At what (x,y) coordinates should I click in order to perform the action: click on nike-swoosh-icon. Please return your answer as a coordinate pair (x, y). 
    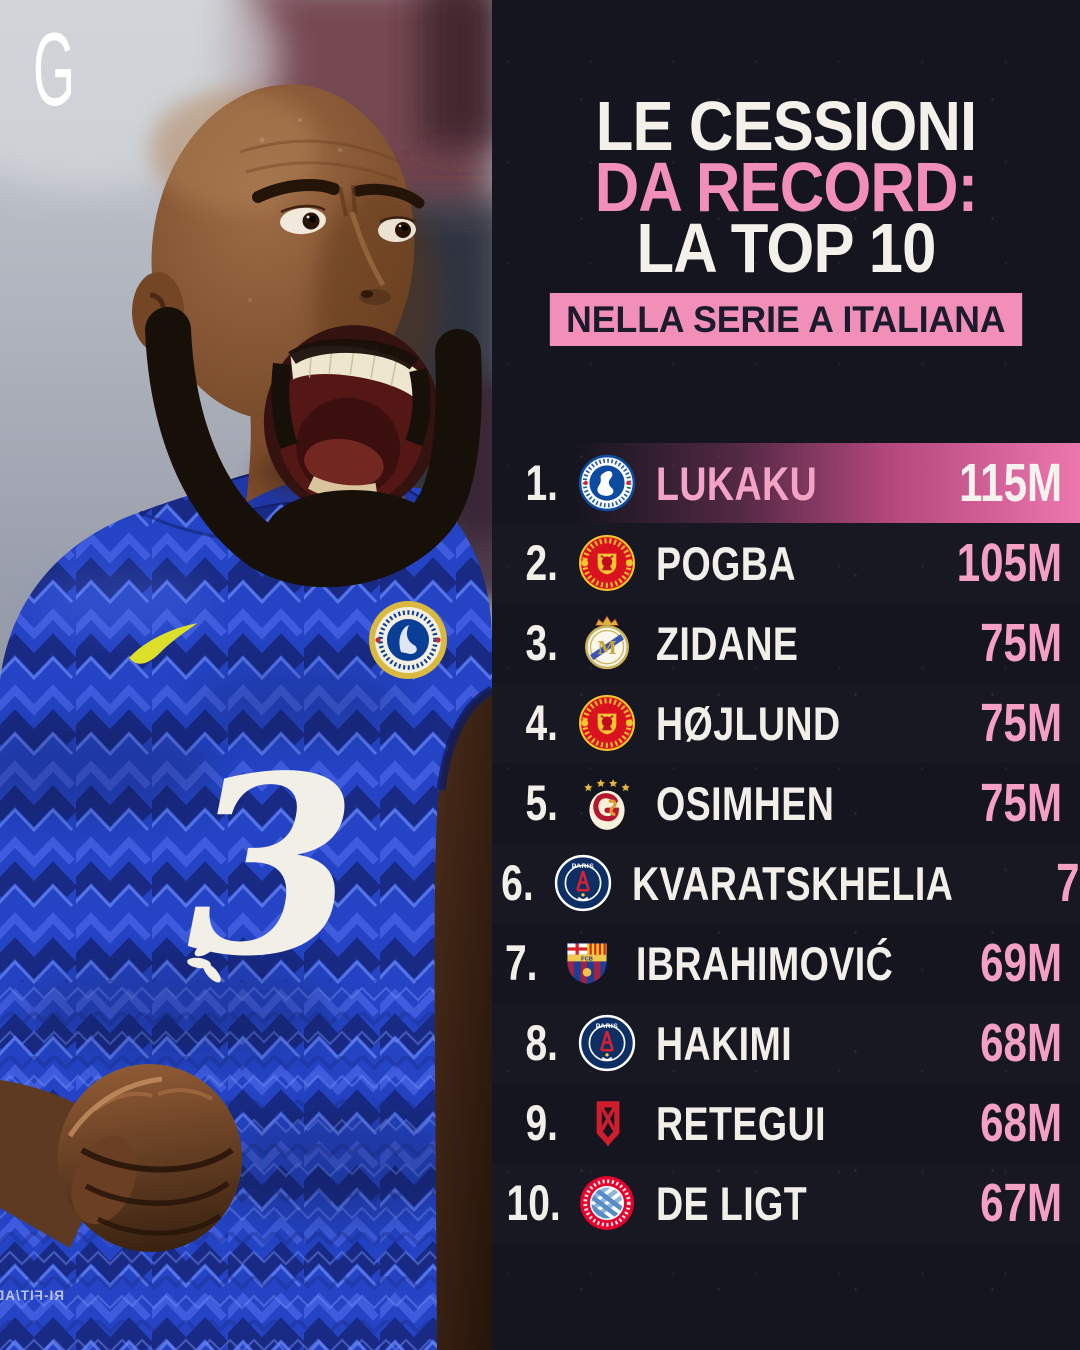
    Looking at the image, I should click on (163, 643).